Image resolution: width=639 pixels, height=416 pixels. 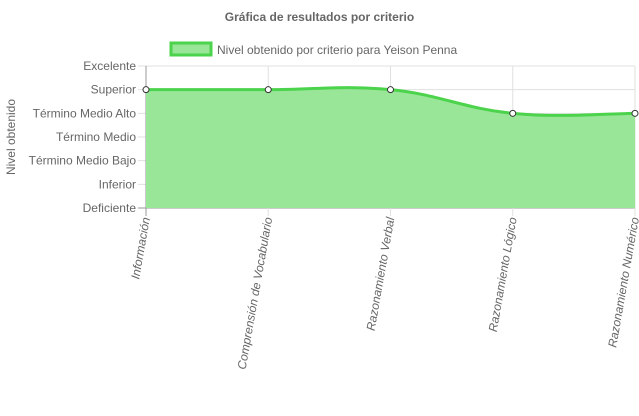 I want to click on y-tick-label: Término Medio Alto, so click(x=85, y=113).